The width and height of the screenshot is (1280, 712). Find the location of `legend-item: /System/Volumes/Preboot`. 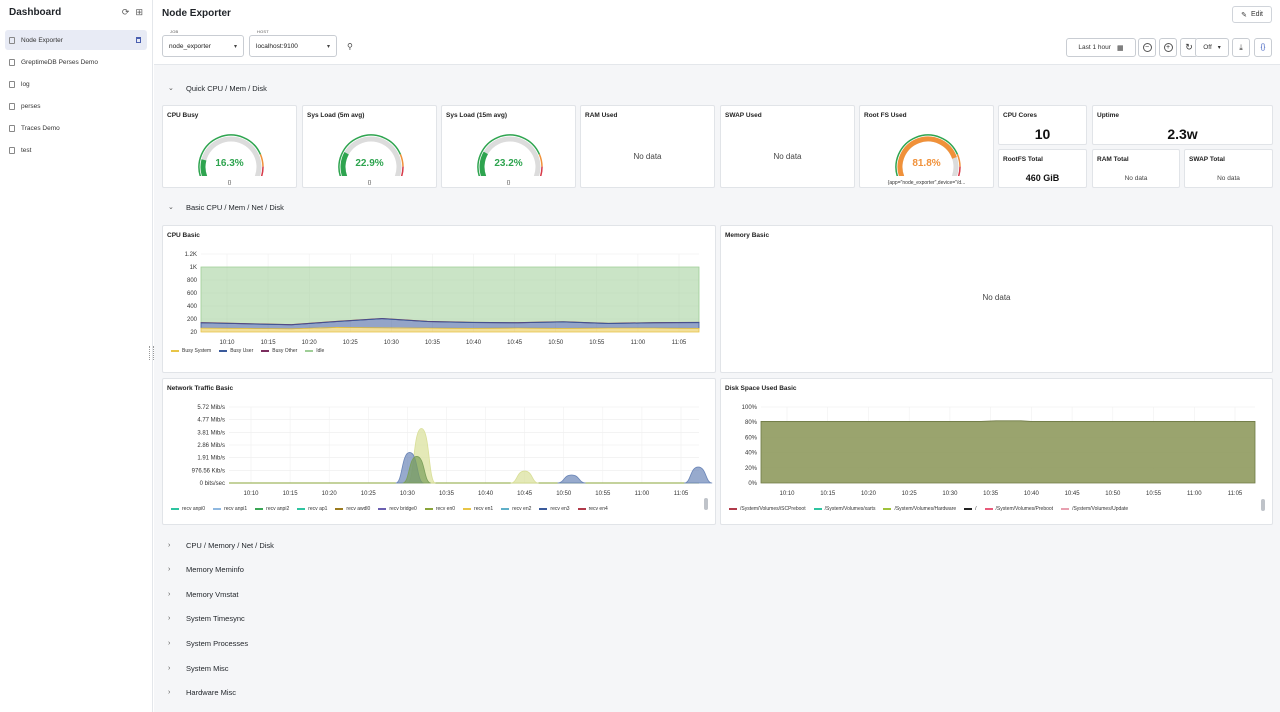

legend-item: /System/Volumes/Preboot is located at coordinates (1018, 509).